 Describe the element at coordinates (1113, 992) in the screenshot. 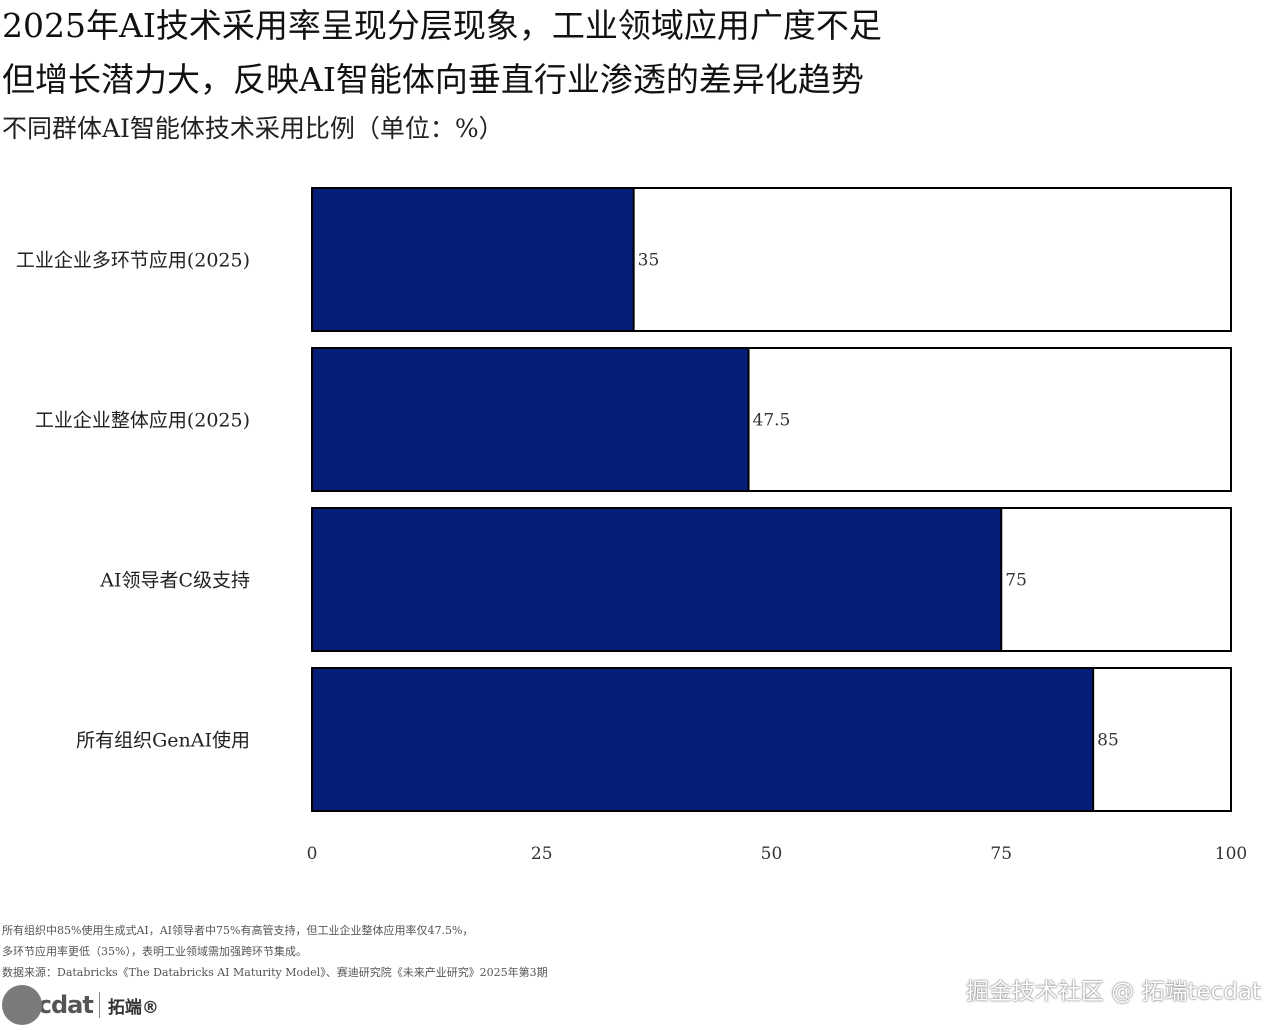

I see `watermark: 掘金技术社区 @ 拓端tecdat` at that location.